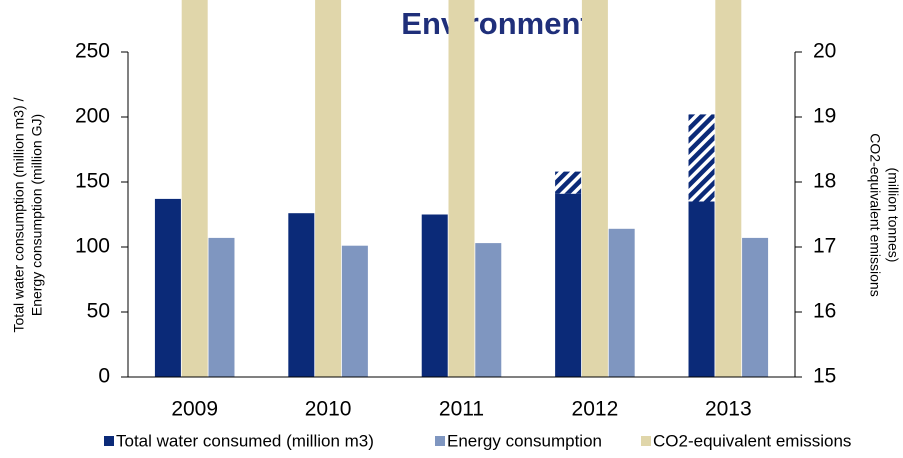 The height and width of the screenshot is (458, 903). I want to click on x-tick-label: 2009, so click(194, 409).